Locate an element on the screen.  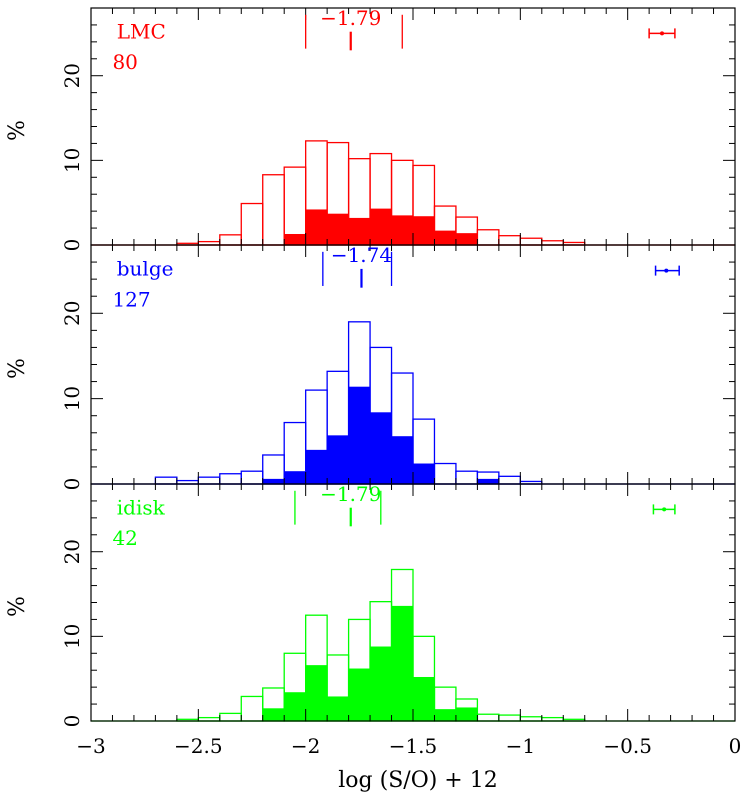
x-tick-label: −1.5 is located at coordinates (413, 746).